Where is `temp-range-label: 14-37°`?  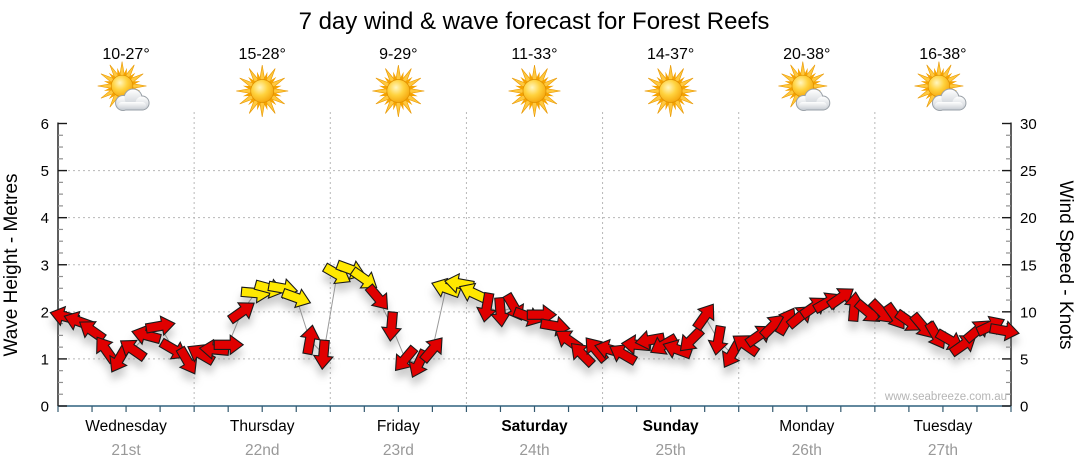 temp-range-label: 14-37° is located at coordinates (670, 54).